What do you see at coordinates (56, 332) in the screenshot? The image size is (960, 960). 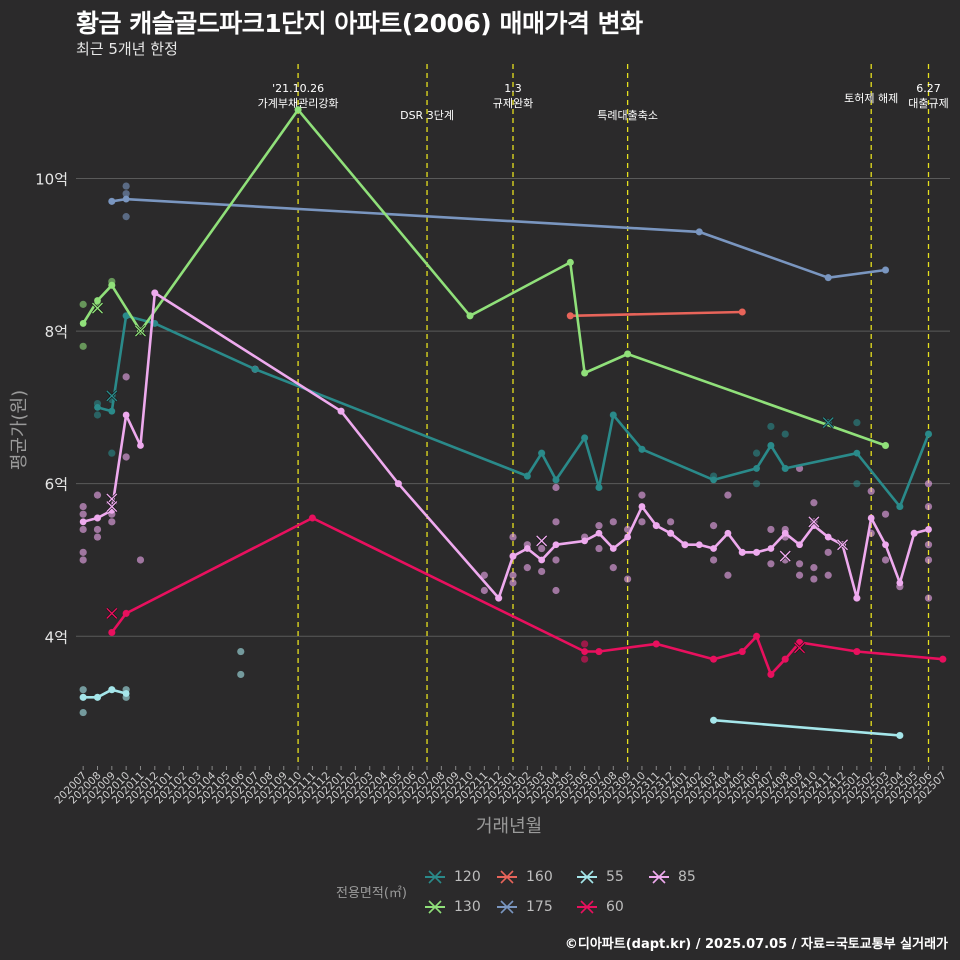 I see `y-tick-label: 8억` at bounding box center [56, 332].